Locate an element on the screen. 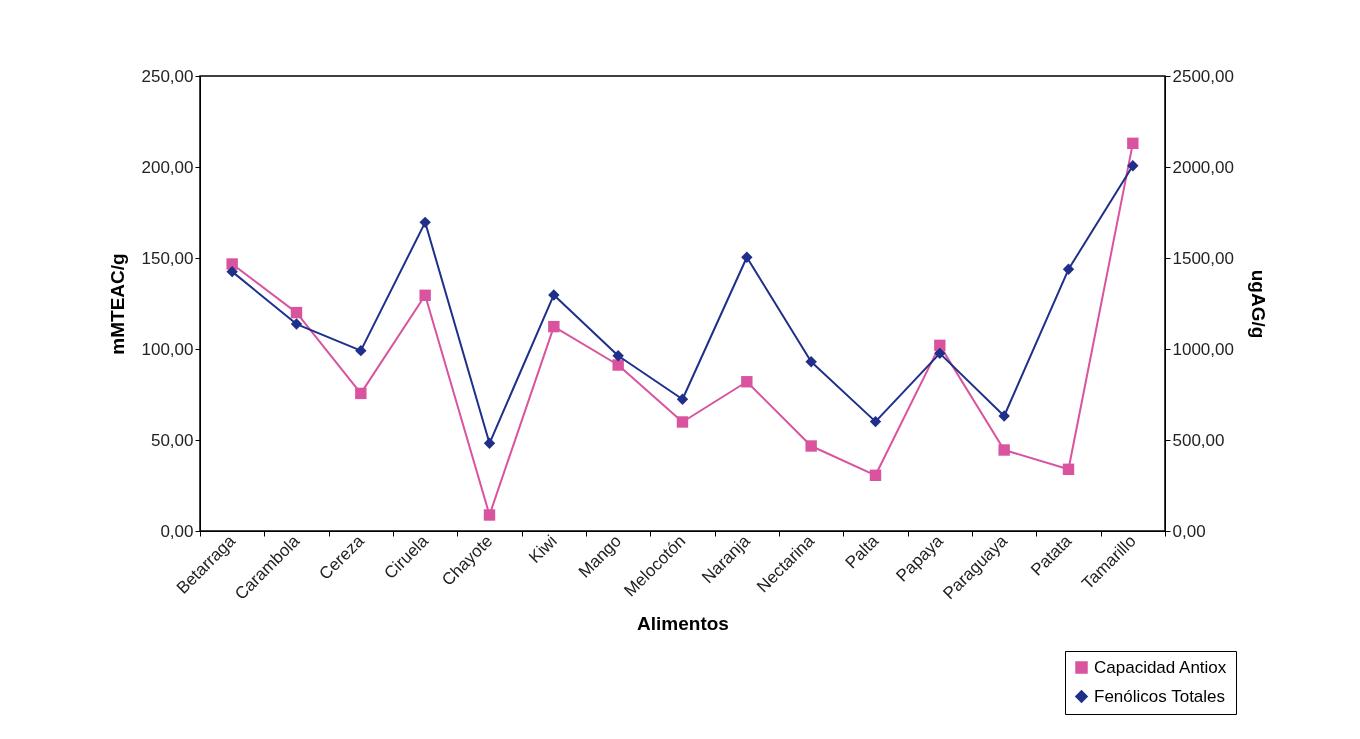  y-tick-label: 250,00 is located at coordinates (167, 76).